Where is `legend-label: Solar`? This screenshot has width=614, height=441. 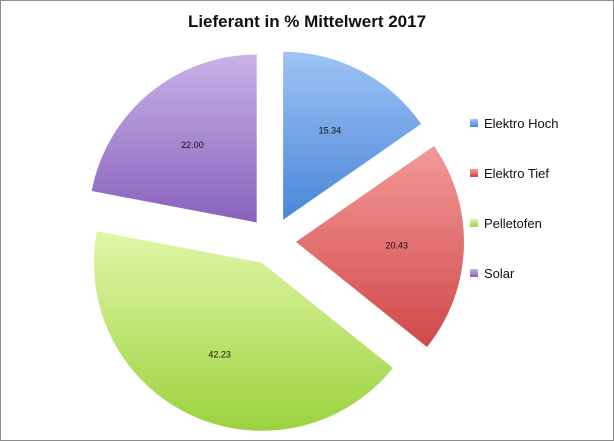
legend-label: Solar is located at coordinates (499, 273).